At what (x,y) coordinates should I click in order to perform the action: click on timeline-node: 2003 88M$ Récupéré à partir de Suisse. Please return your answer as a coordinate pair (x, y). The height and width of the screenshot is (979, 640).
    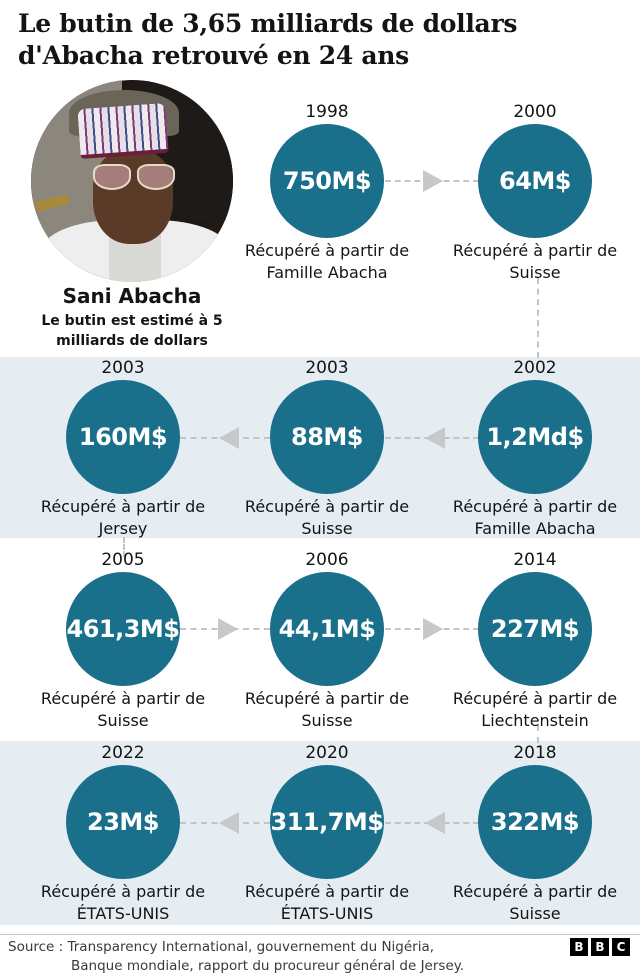
    Looking at the image, I should click on (327, 449).